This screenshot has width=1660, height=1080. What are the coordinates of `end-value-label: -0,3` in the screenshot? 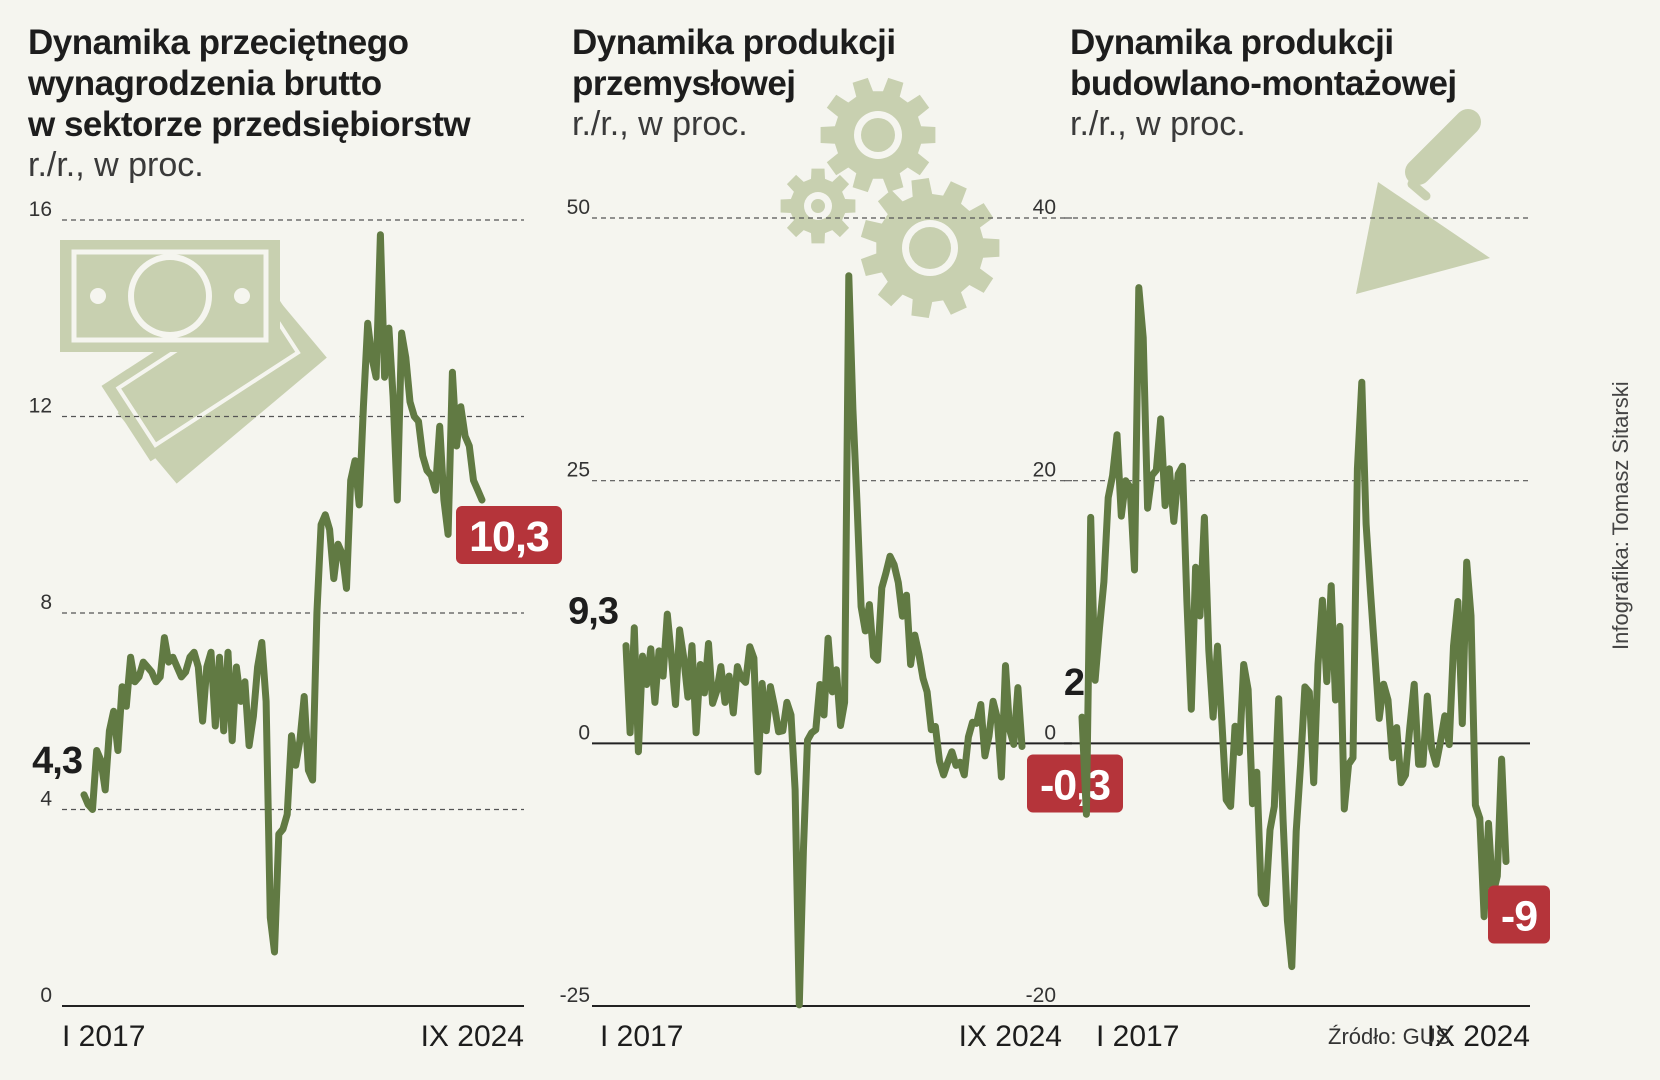 It's located at (1075, 785).